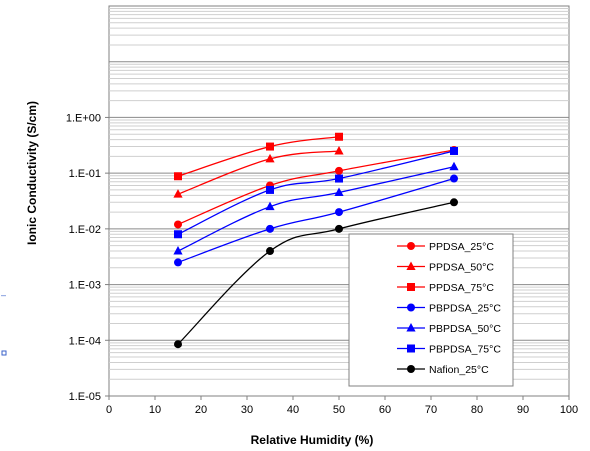  I want to click on legend-label: PPDSA_25°C, so click(461, 247).